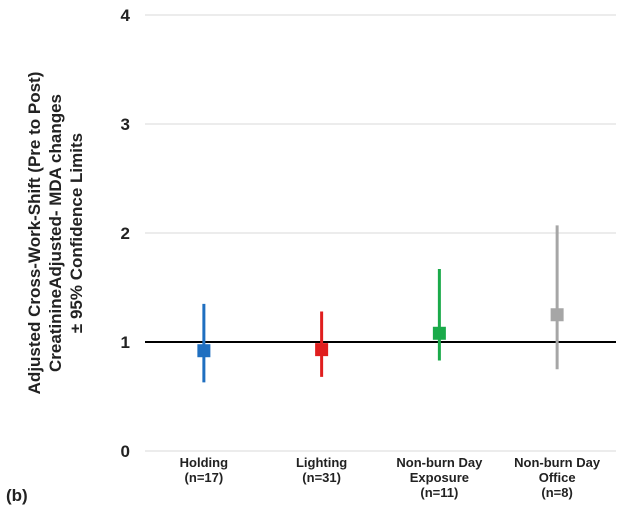 This screenshot has width=622, height=525. Describe the element at coordinates (556, 492) in the screenshot. I see `x-category-label: (n=8)` at that location.